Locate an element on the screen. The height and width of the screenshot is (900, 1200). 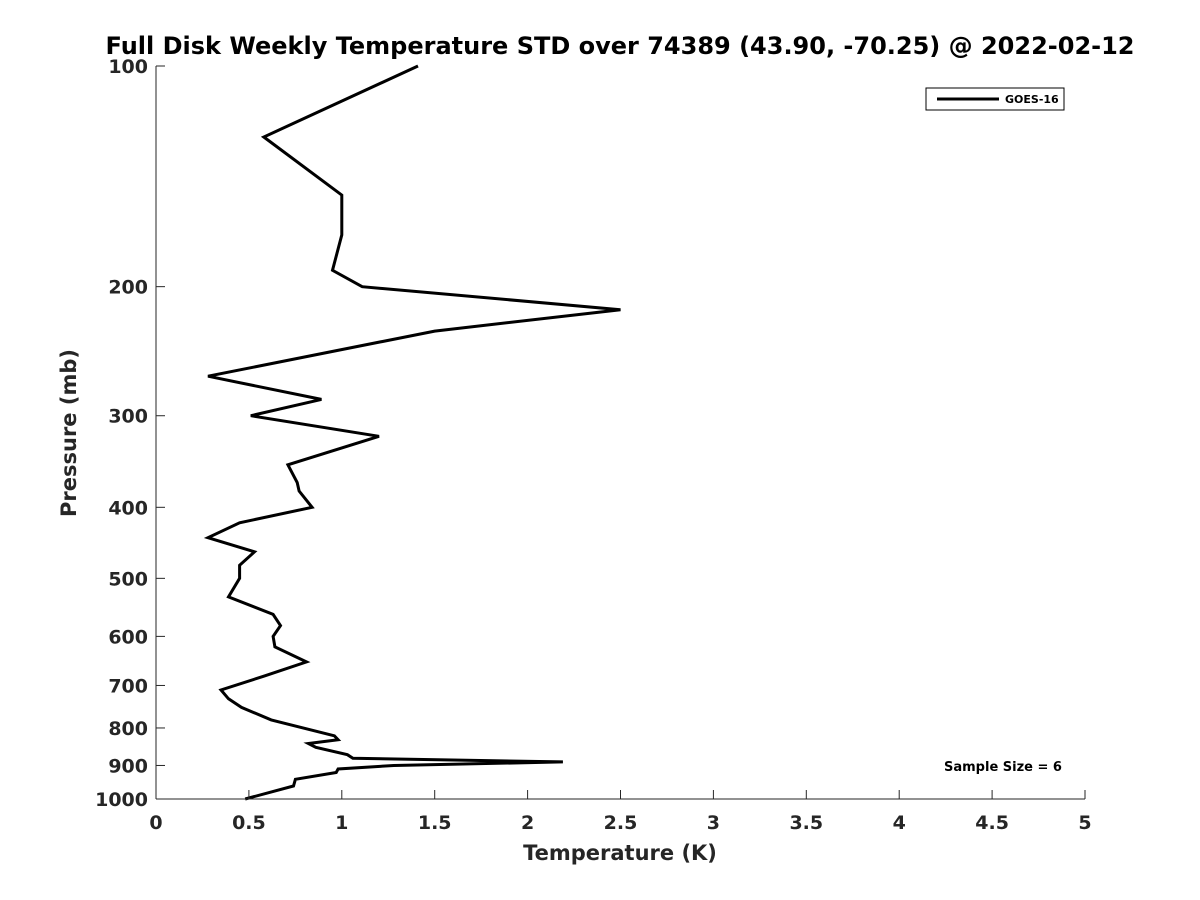
x-tick-label: 4.5 is located at coordinates (992, 823).